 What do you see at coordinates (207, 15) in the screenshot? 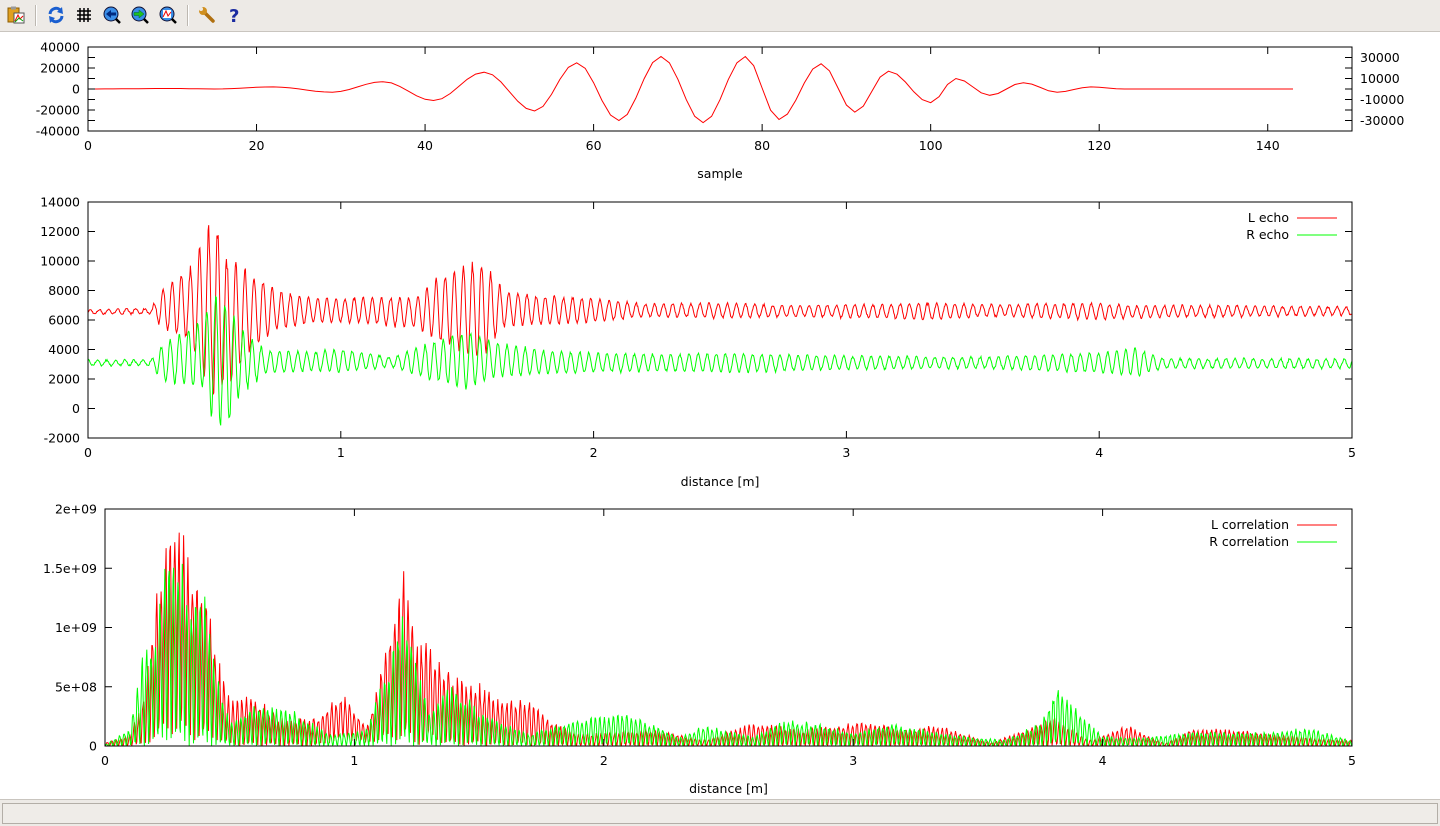
I see `options-wrench-icon` at bounding box center [207, 15].